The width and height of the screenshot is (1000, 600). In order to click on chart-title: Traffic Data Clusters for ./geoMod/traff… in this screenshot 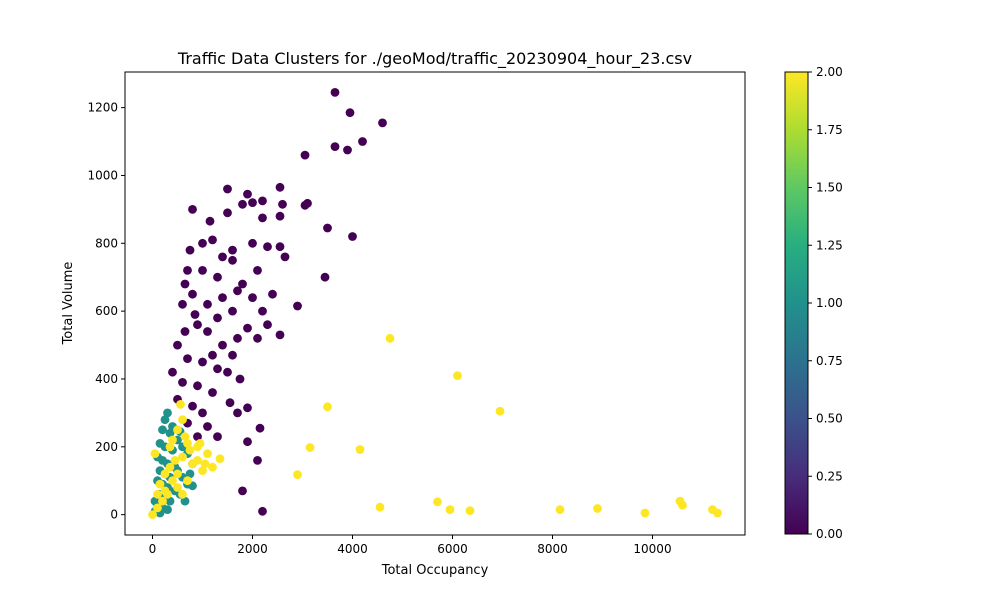, I will do `click(434, 59)`.